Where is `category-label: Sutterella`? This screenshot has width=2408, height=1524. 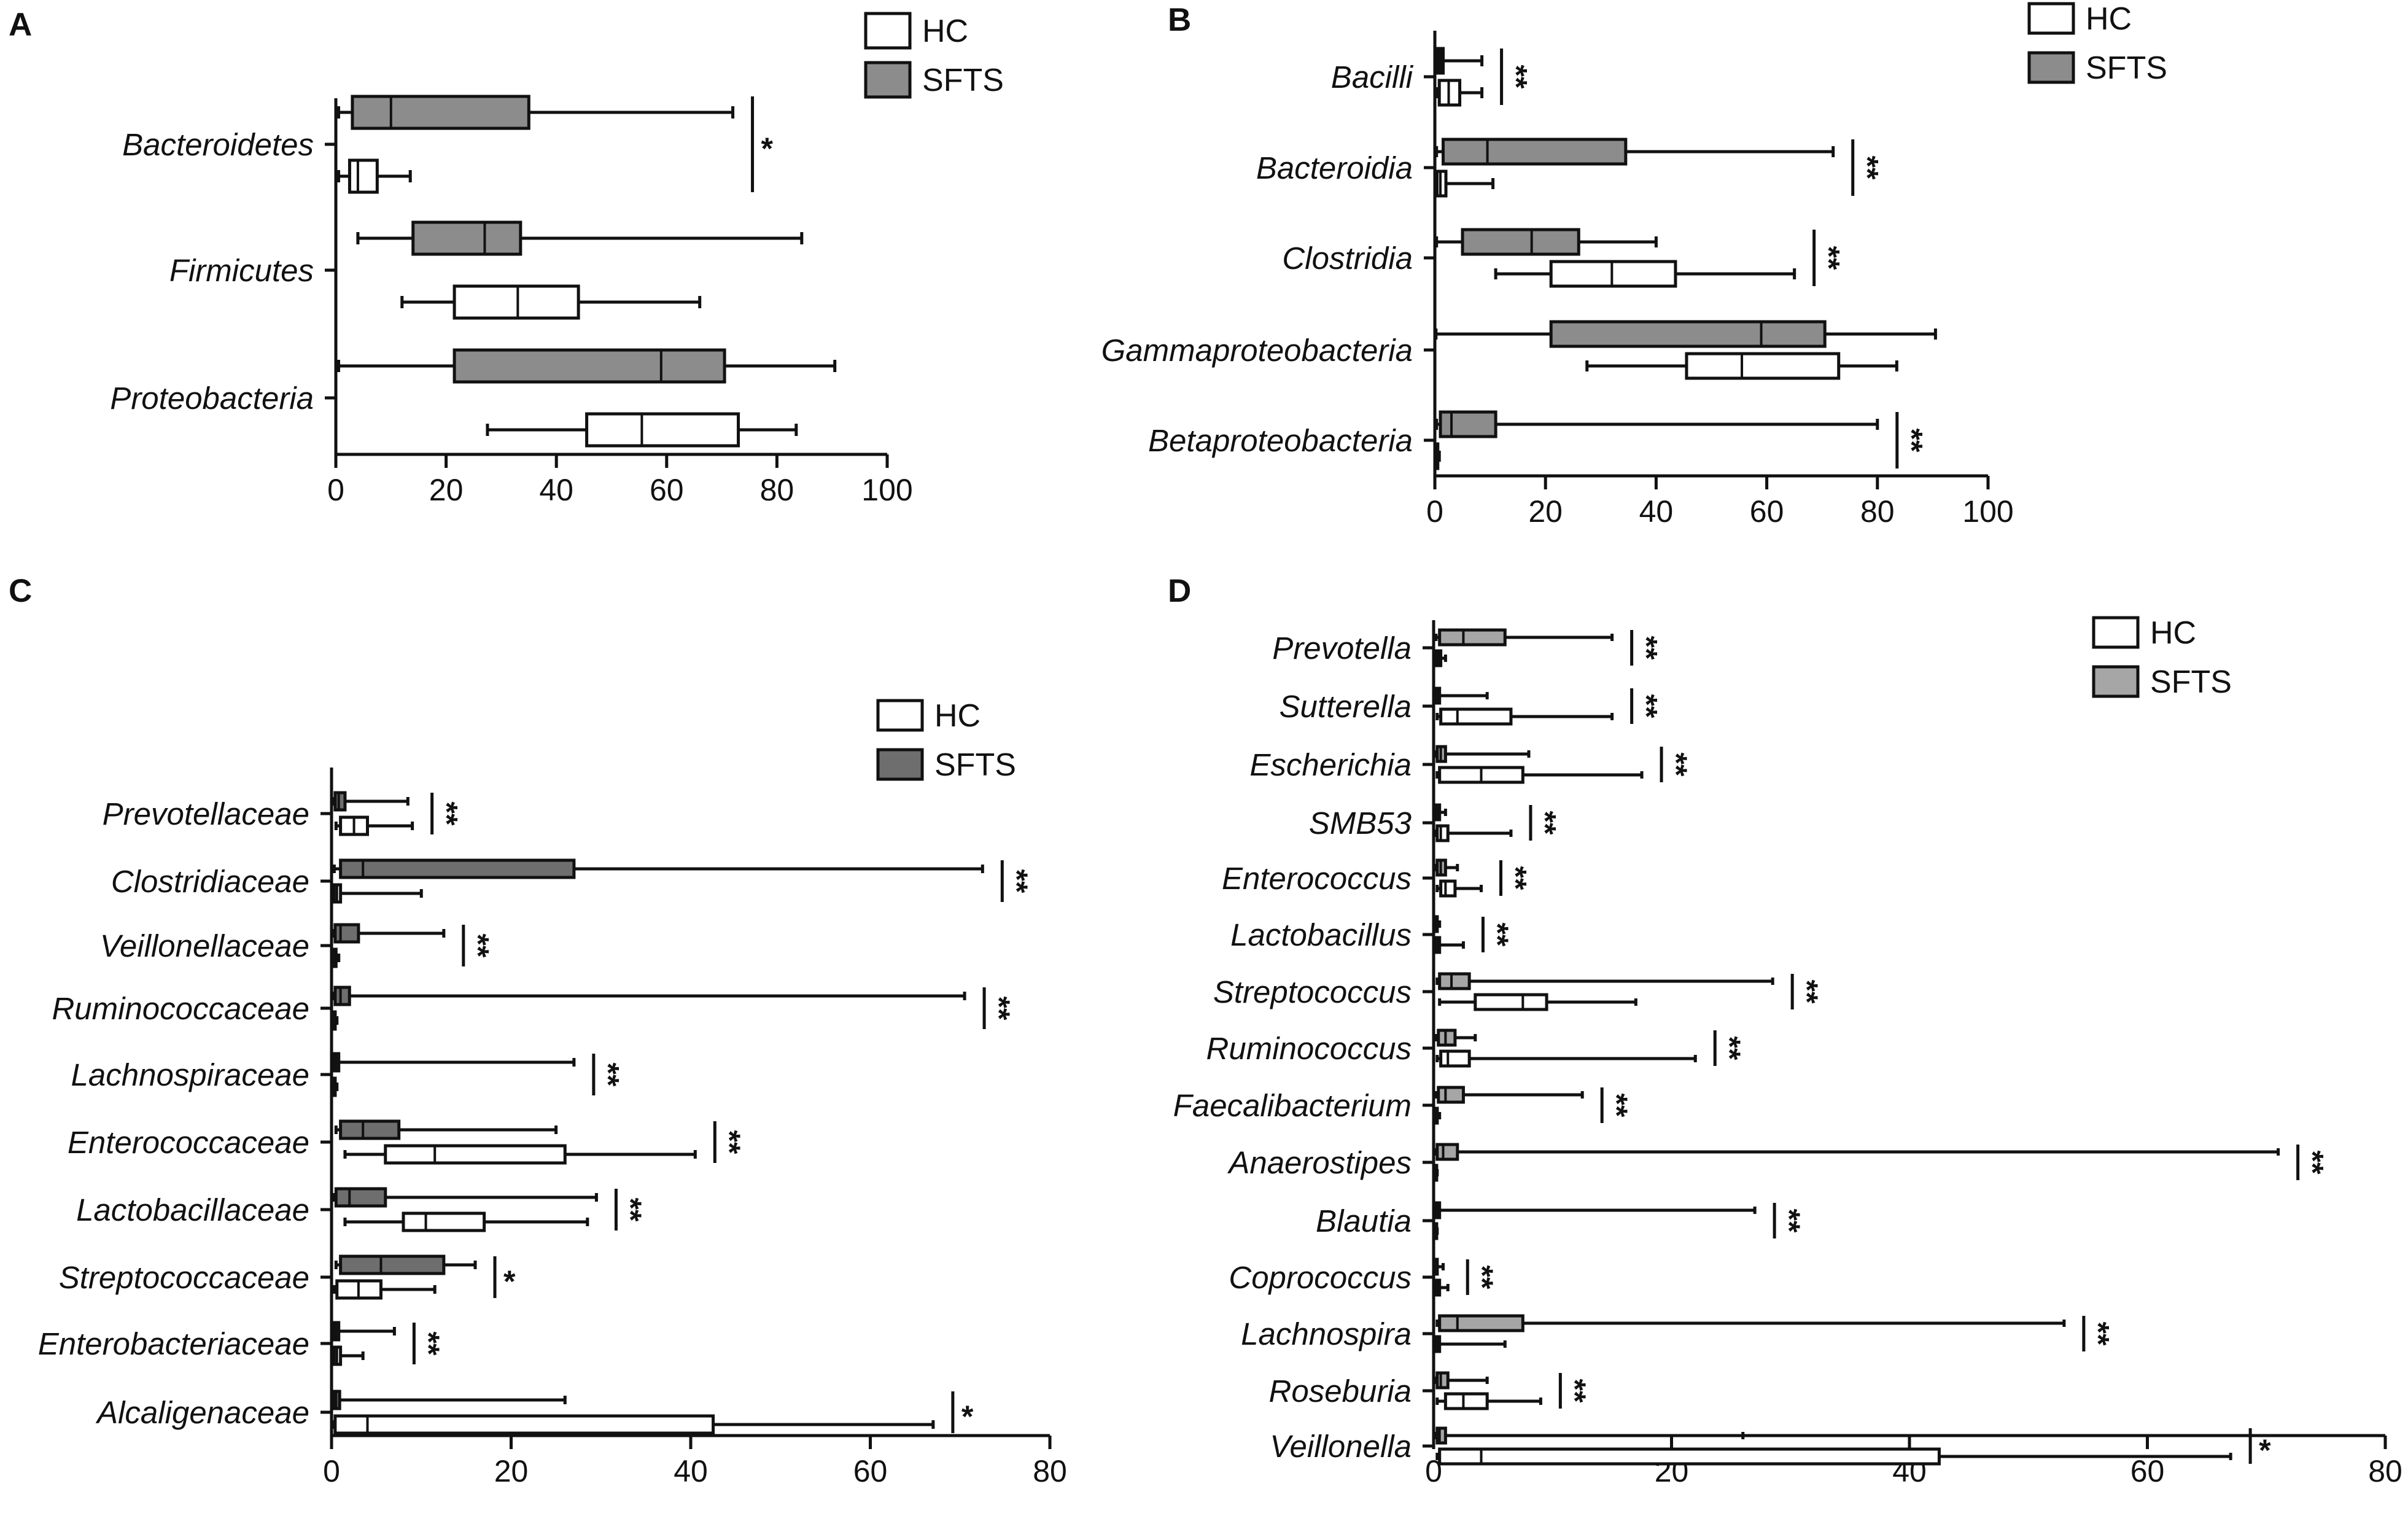
category-label: Sutterella is located at coordinates (1346, 707).